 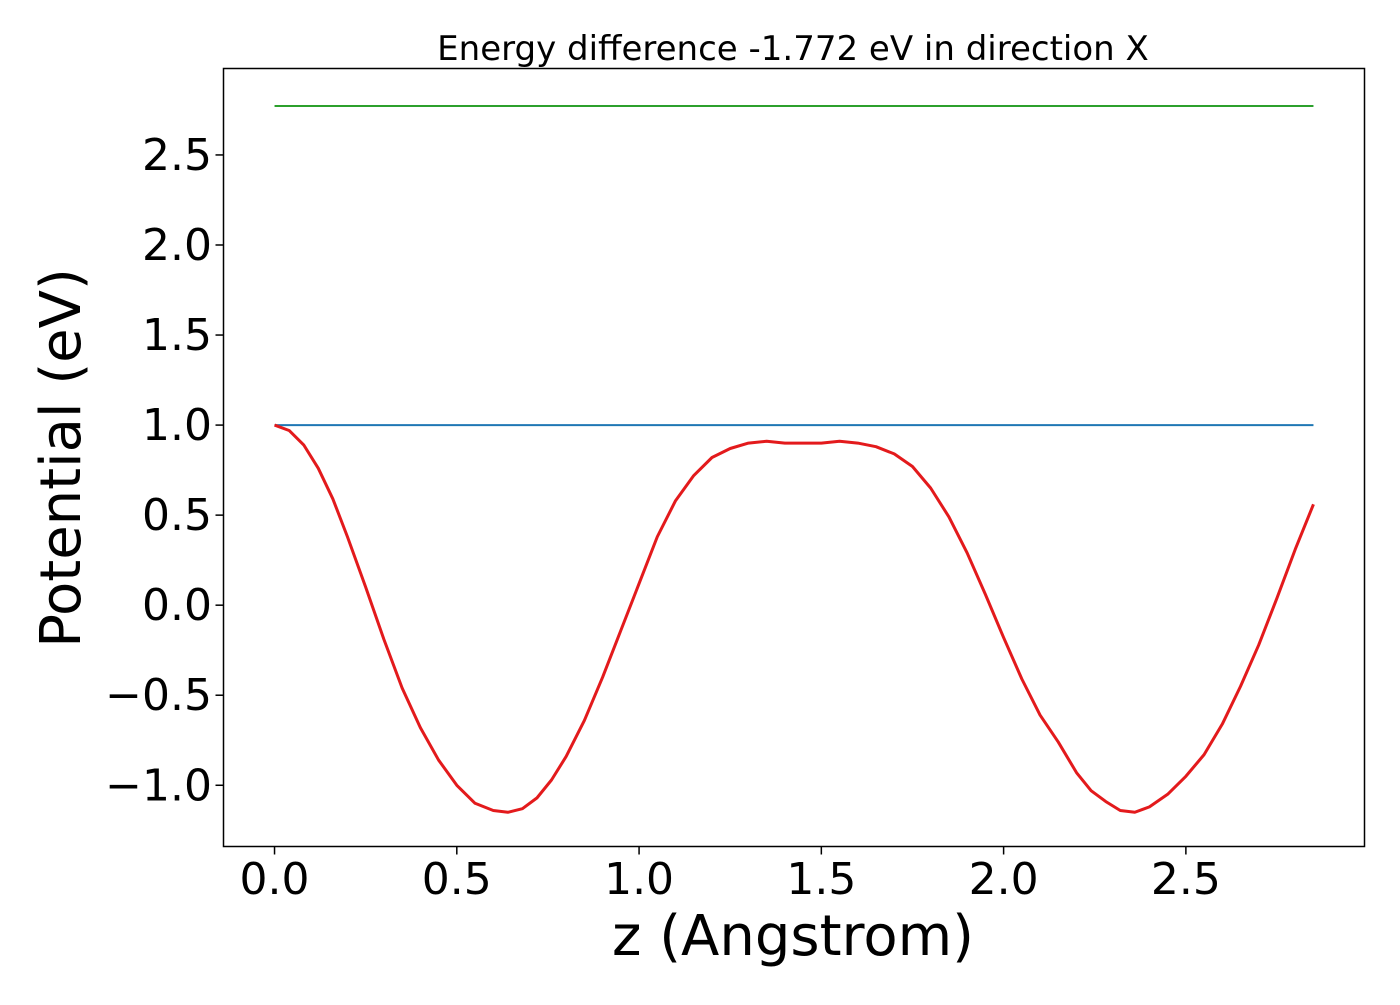 I want to click on y-tick-label: 0.0, so click(x=177, y=605).